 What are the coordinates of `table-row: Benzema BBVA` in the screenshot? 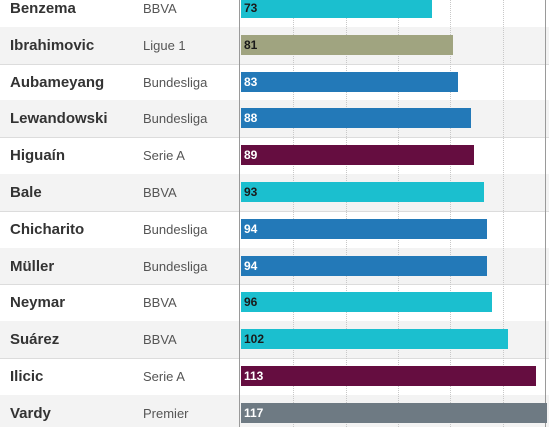 It's located at (274, 13).